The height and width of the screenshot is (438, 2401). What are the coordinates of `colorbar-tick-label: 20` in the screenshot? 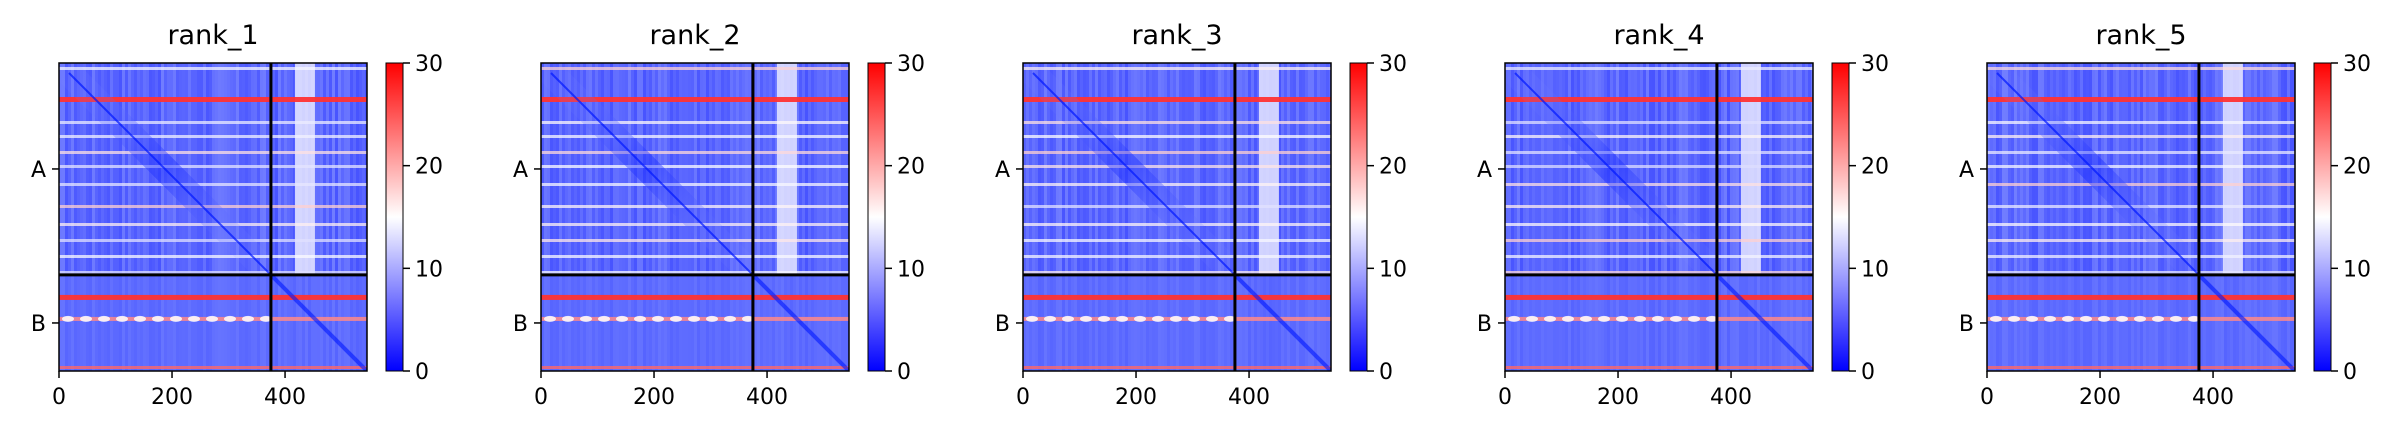 It's located at (911, 167).